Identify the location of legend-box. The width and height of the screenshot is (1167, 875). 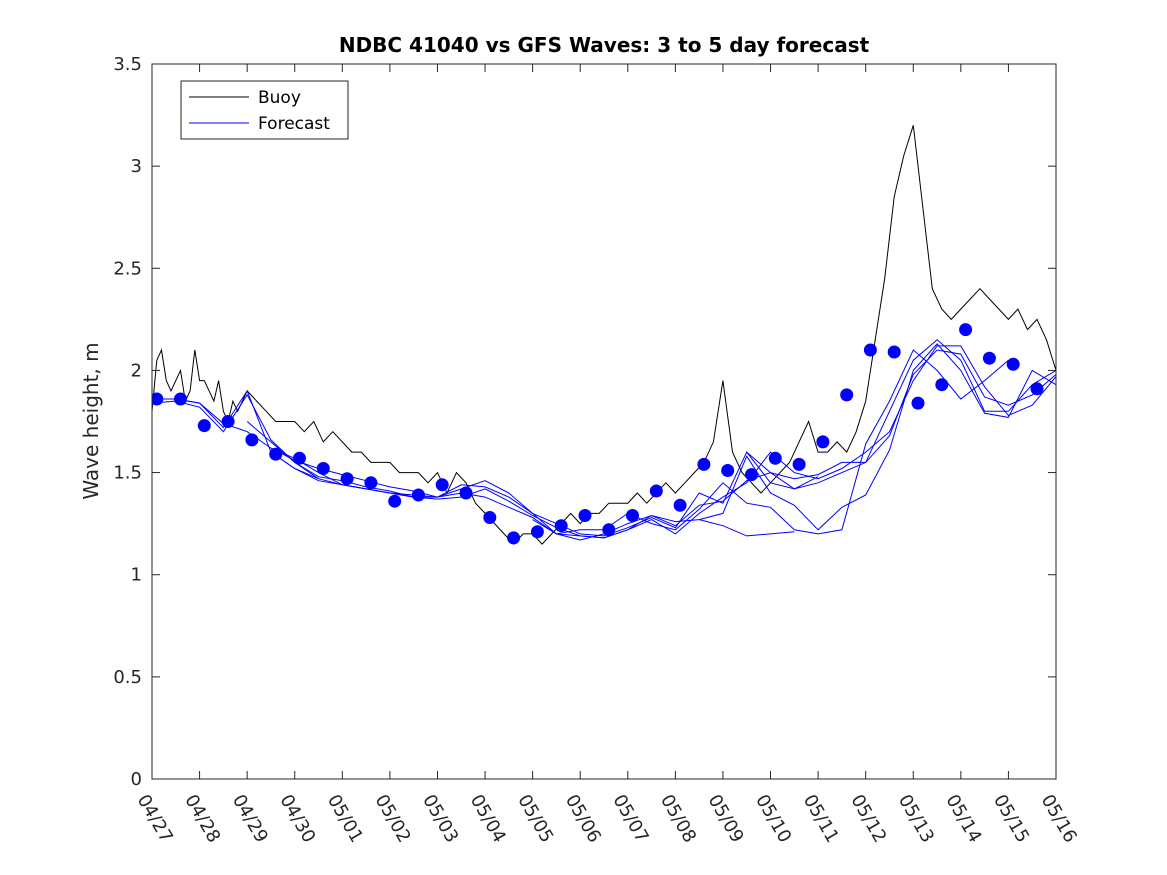
(264, 110).